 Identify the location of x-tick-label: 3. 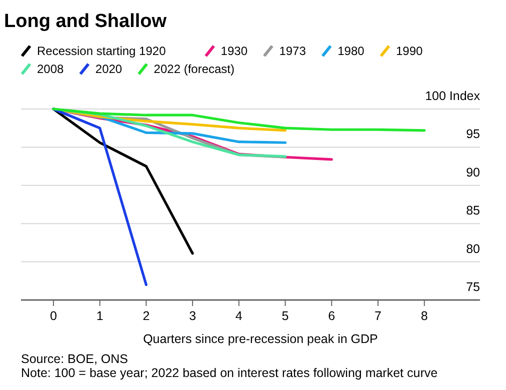
(192, 316).